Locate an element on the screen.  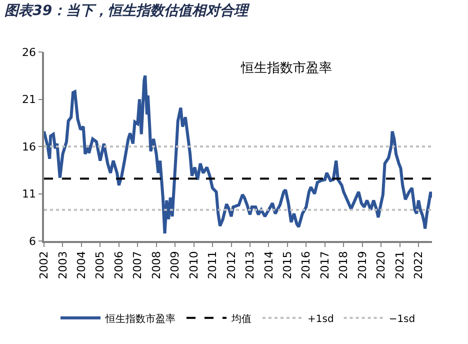
x-tick-label: 2002 is located at coordinates (44, 265).